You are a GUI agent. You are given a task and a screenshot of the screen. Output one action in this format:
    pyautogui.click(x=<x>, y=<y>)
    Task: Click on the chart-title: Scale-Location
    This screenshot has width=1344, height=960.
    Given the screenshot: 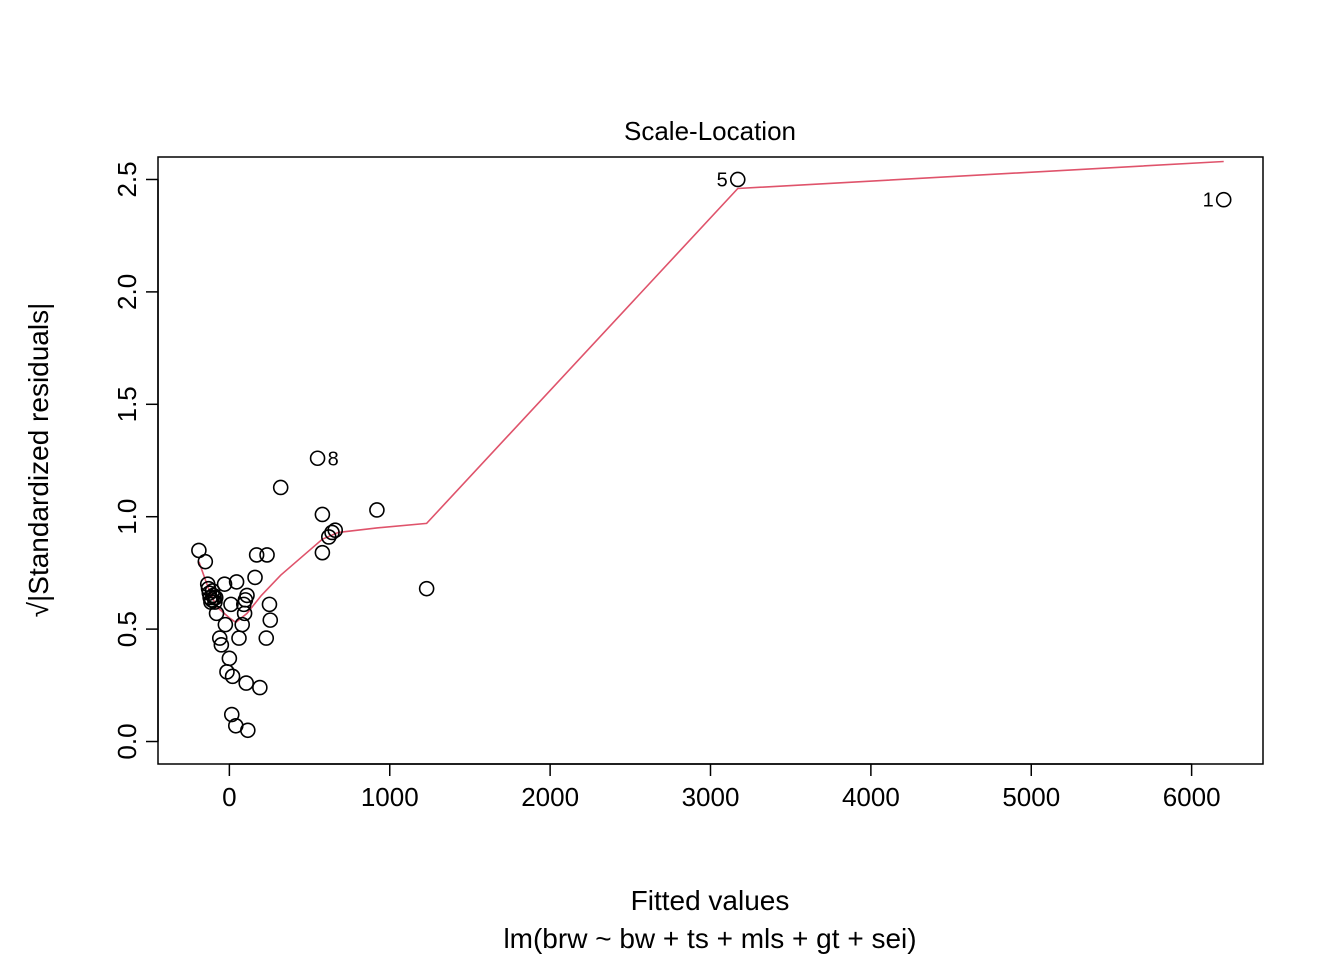 What is the action you would take?
    pyautogui.click(x=710, y=131)
    